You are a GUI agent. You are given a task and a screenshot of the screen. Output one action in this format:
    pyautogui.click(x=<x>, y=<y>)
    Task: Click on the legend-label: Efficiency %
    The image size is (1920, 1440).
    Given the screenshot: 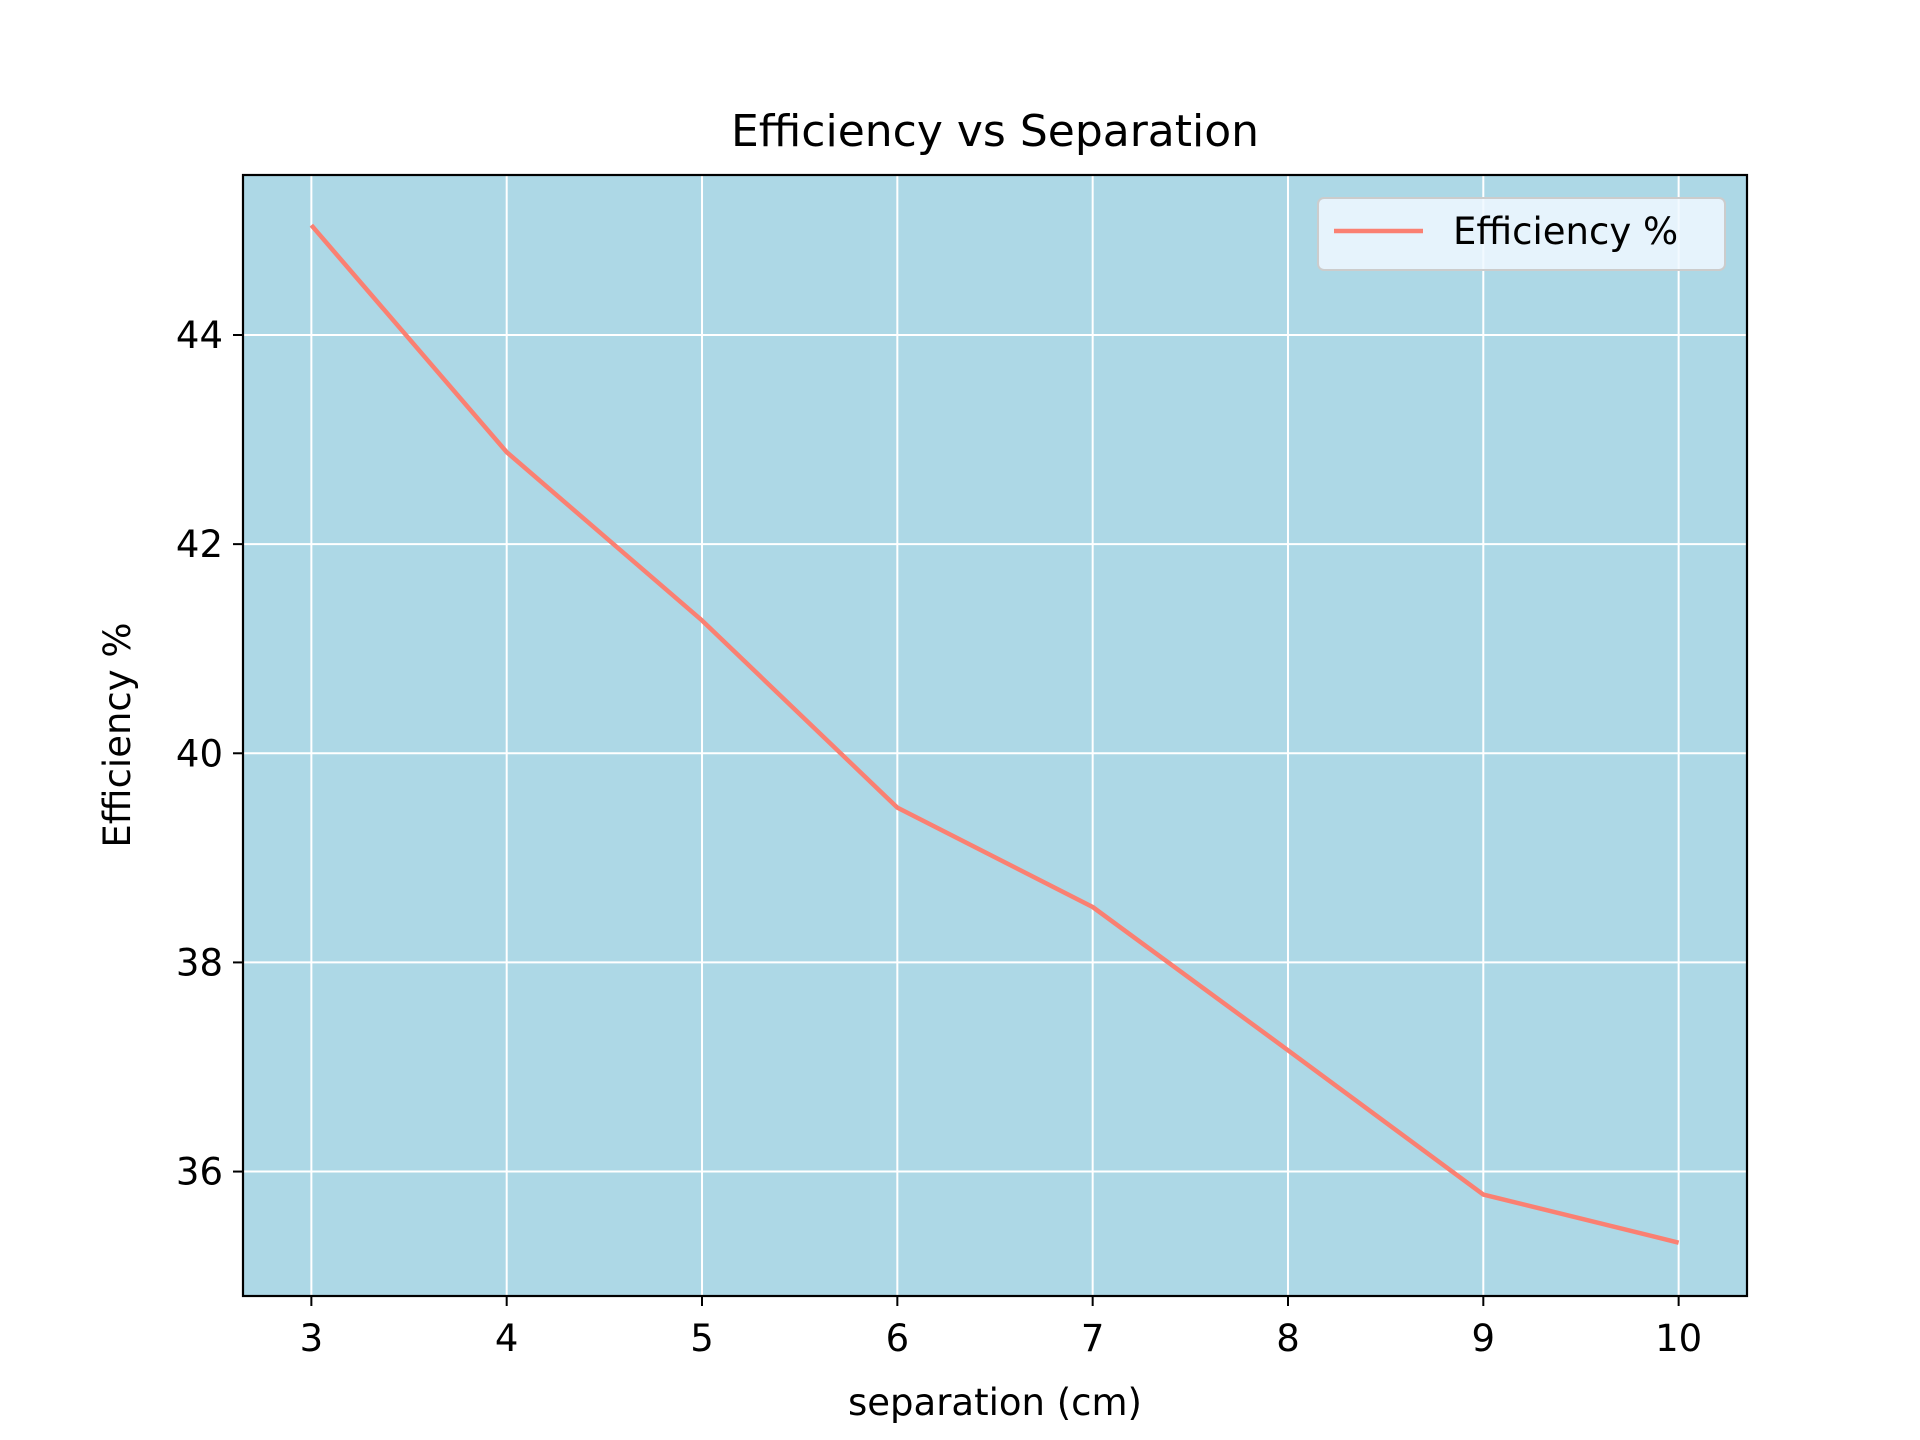 What is the action you would take?
    pyautogui.click(x=1565, y=231)
    